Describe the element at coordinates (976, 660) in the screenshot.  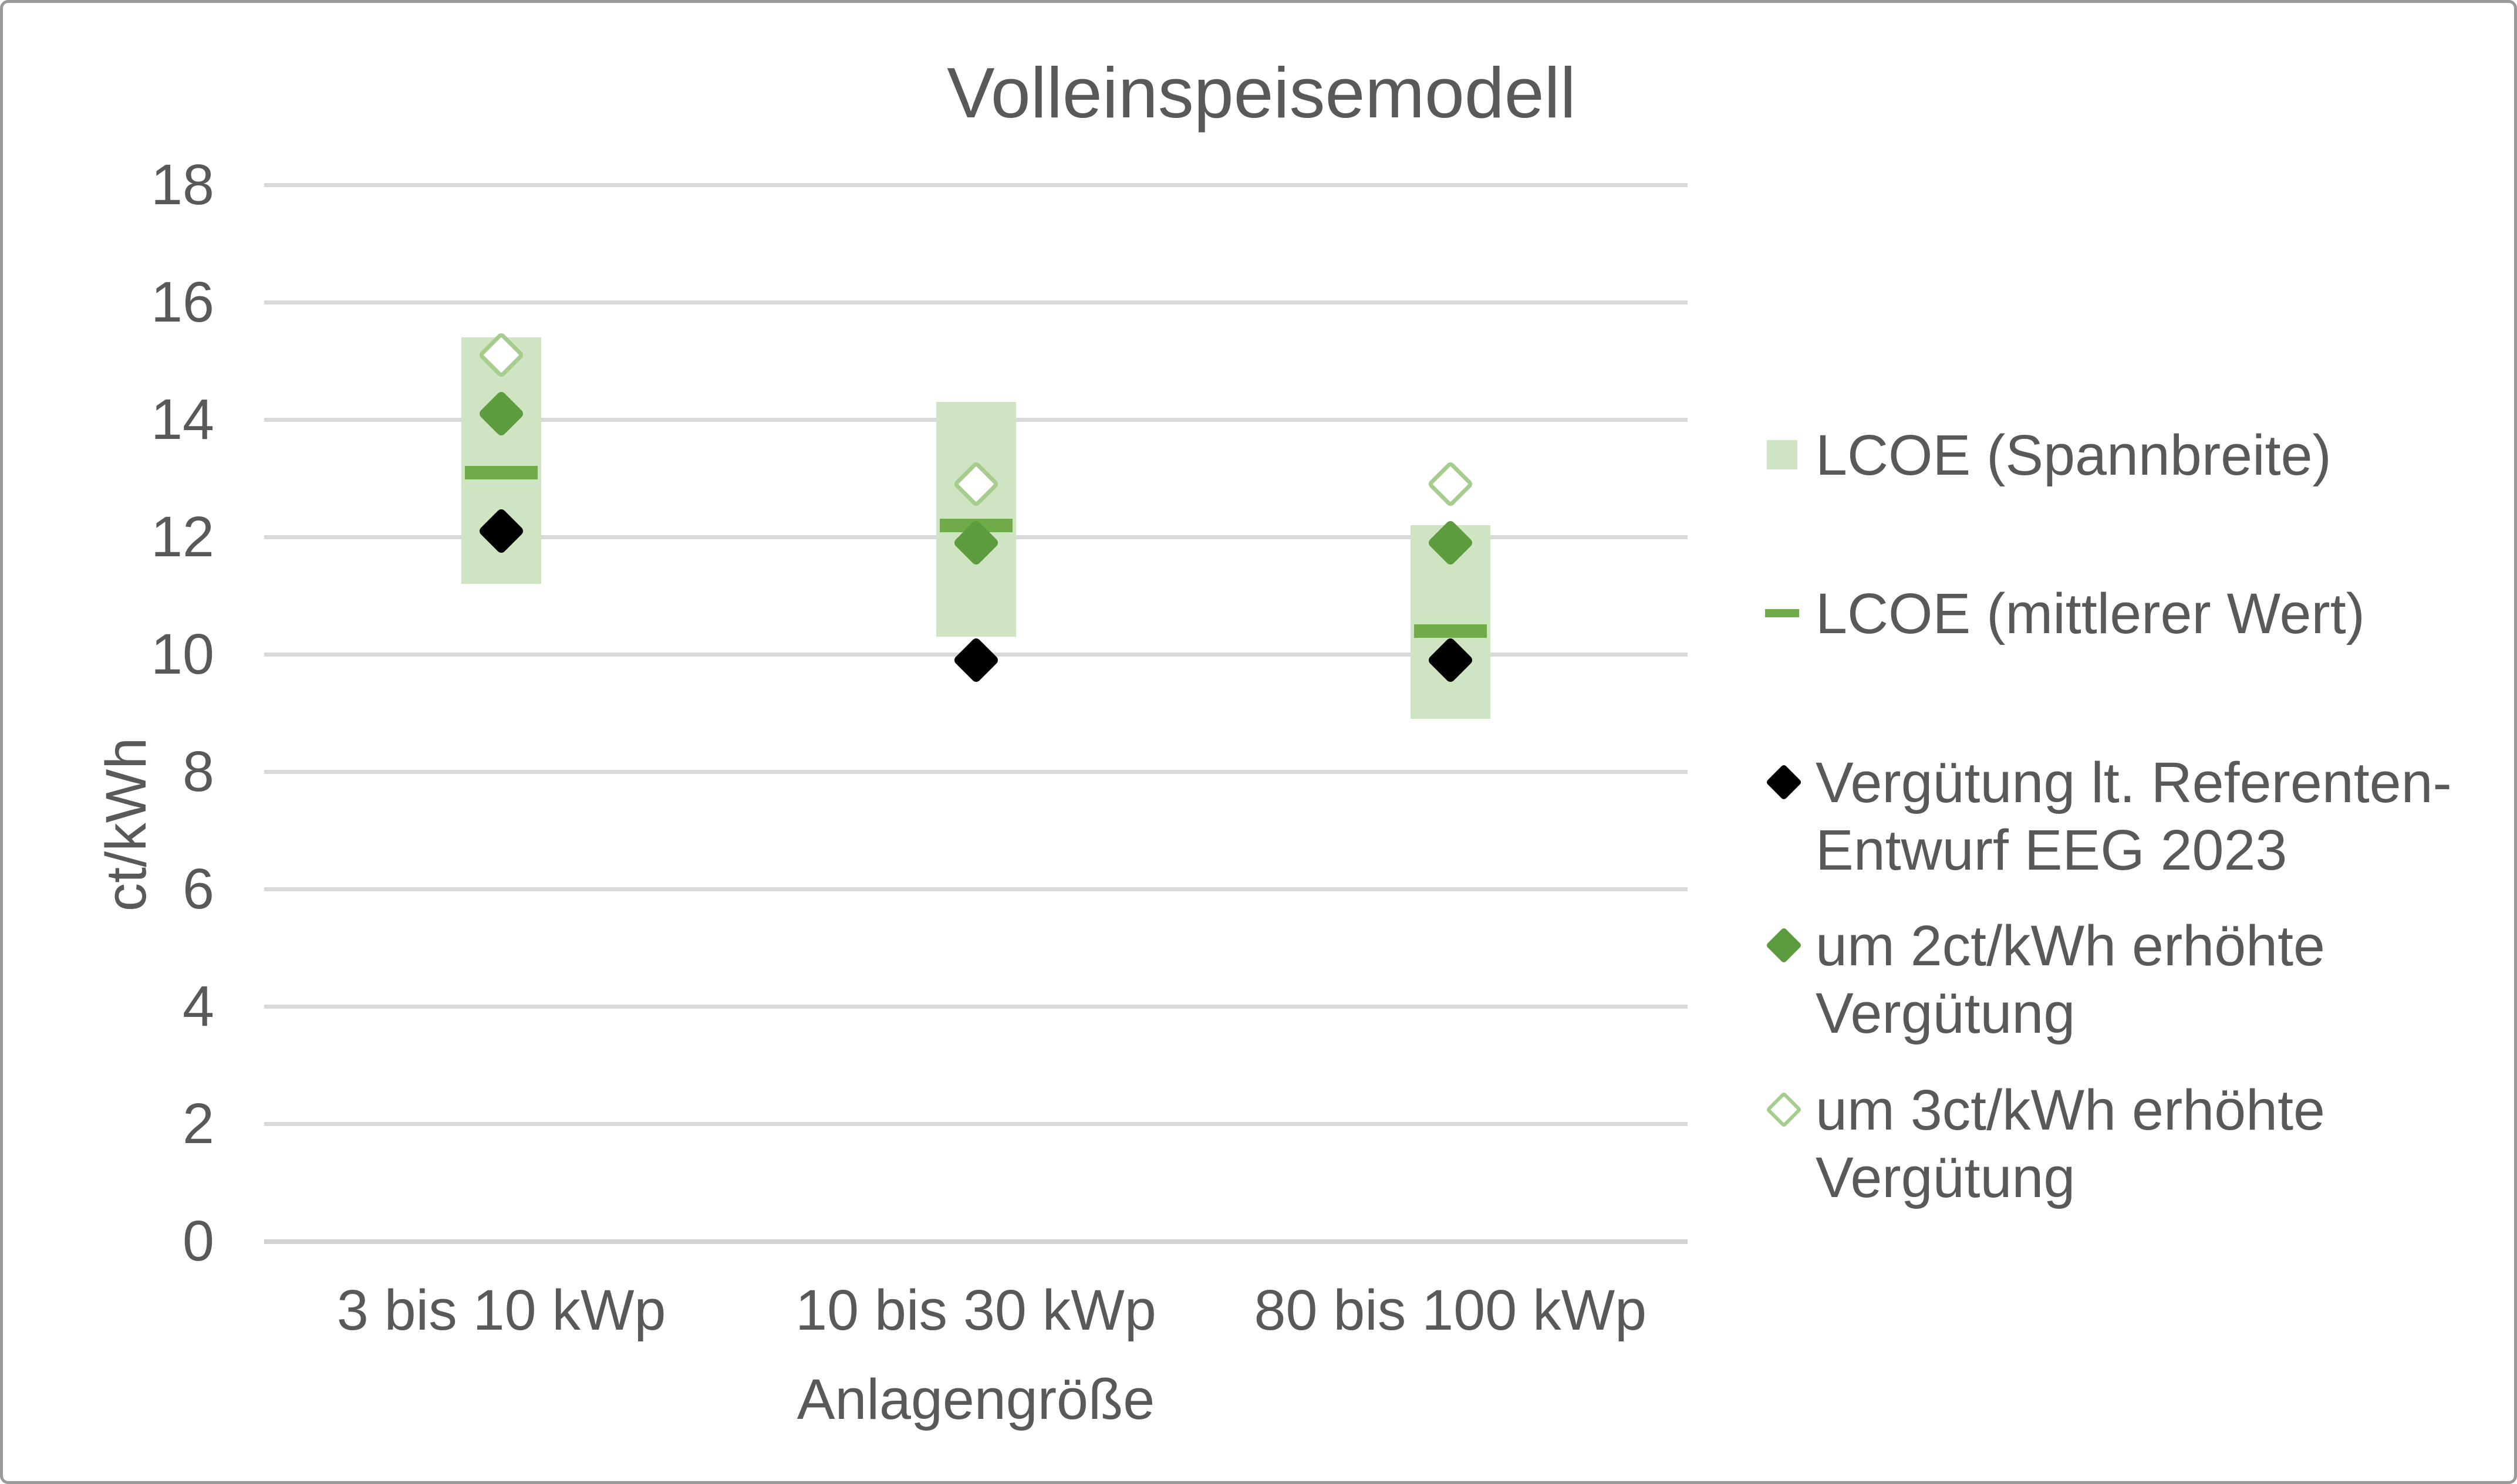
I see `verguetung-eeg-diamond` at that location.